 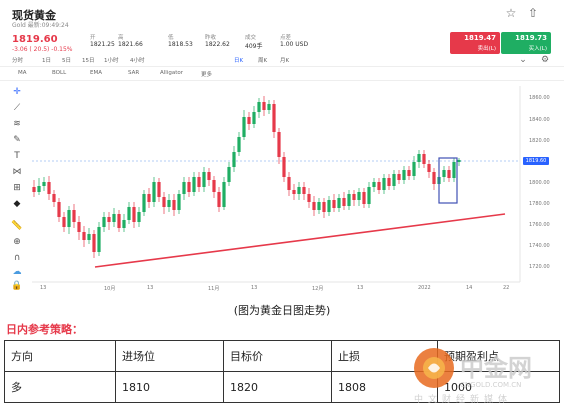 I want to click on quote-value: 1818.53, so click(x=180, y=44).